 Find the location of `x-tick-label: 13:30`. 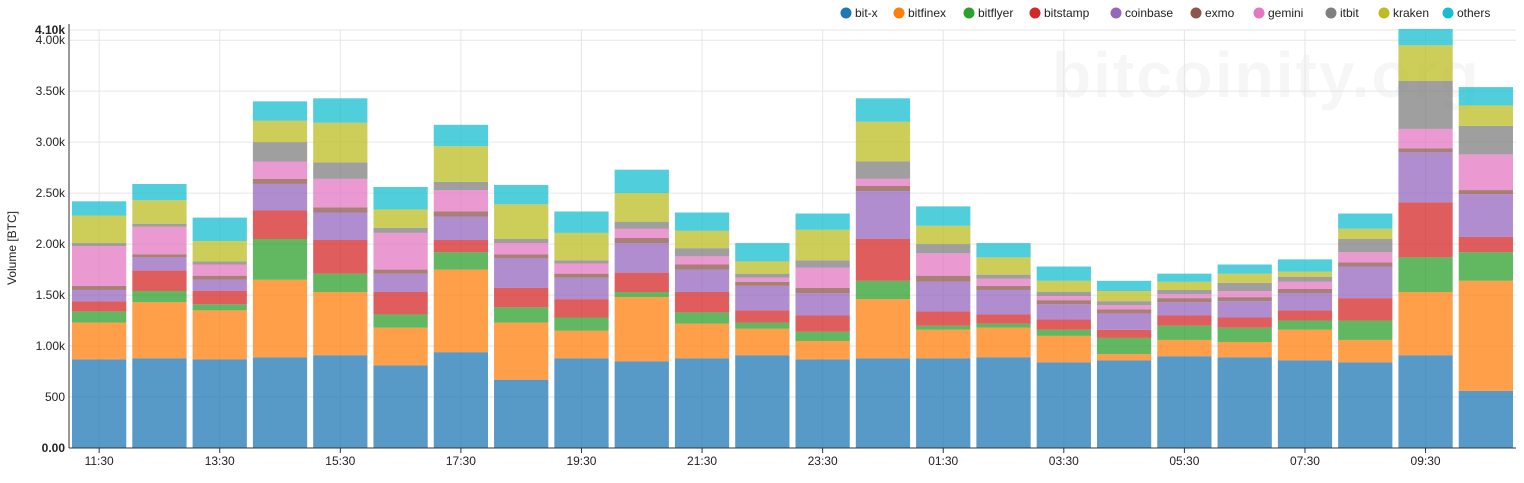

x-tick-label: 13:30 is located at coordinates (220, 461).